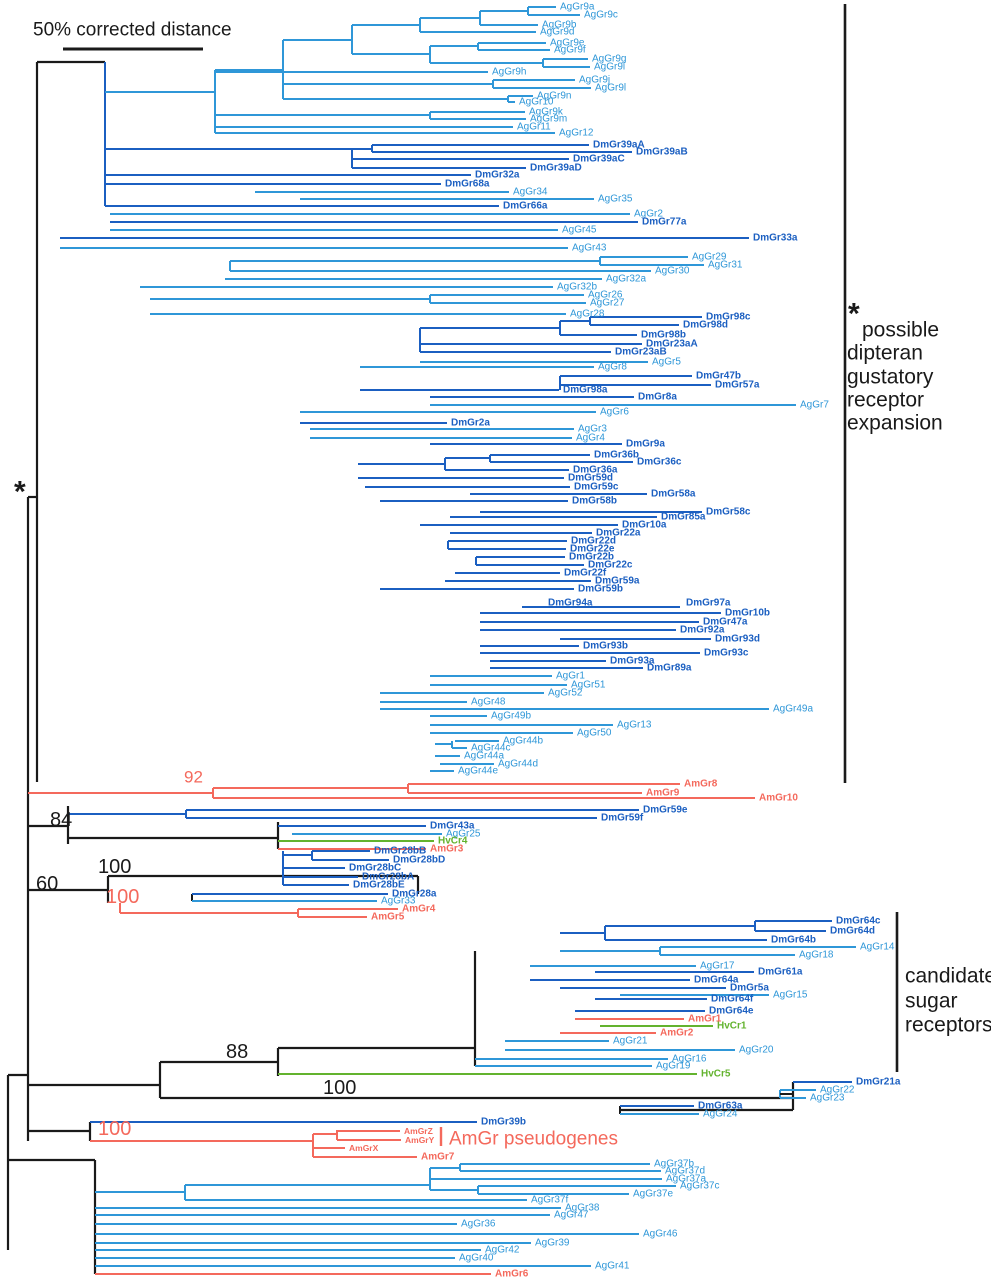 The height and width of the screenshot is (1280, 991). I want to click on bootstrap-value: 60, so click(47, 884).